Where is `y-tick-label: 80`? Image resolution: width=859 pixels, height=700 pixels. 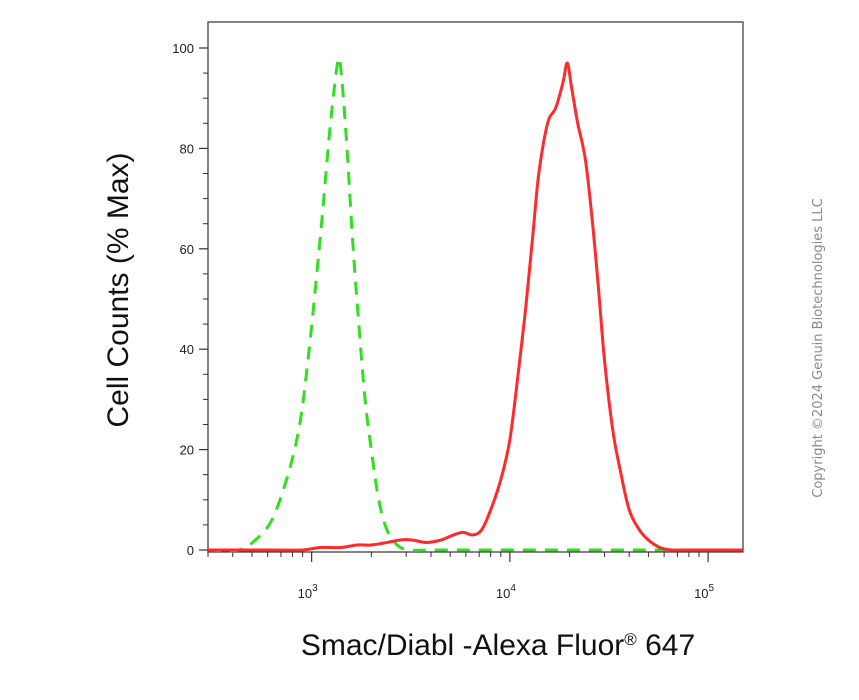
y-tick-label: 80 is located at coordinates (187, 148).